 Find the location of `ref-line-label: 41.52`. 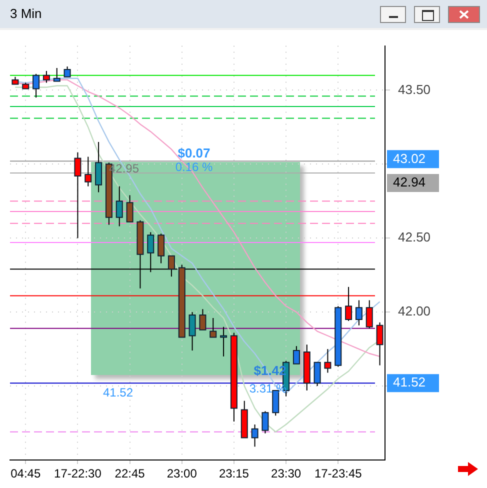

ref-line-label: 41.52 is located at coordinates (409, 382).